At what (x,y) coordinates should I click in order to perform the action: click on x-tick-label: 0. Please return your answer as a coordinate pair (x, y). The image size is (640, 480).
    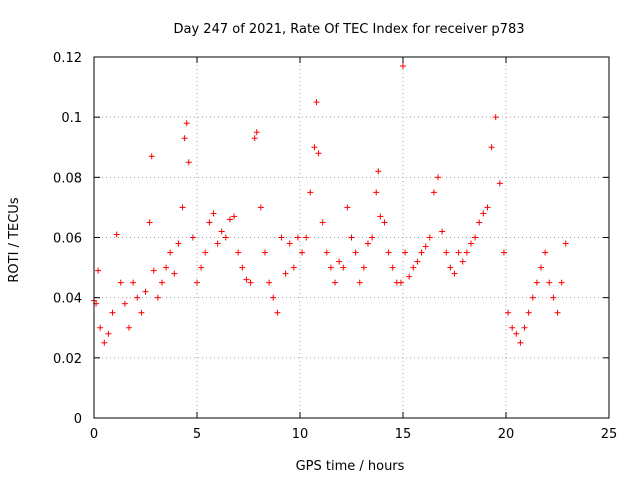
    Looking at the image, I should click on (94, 434).